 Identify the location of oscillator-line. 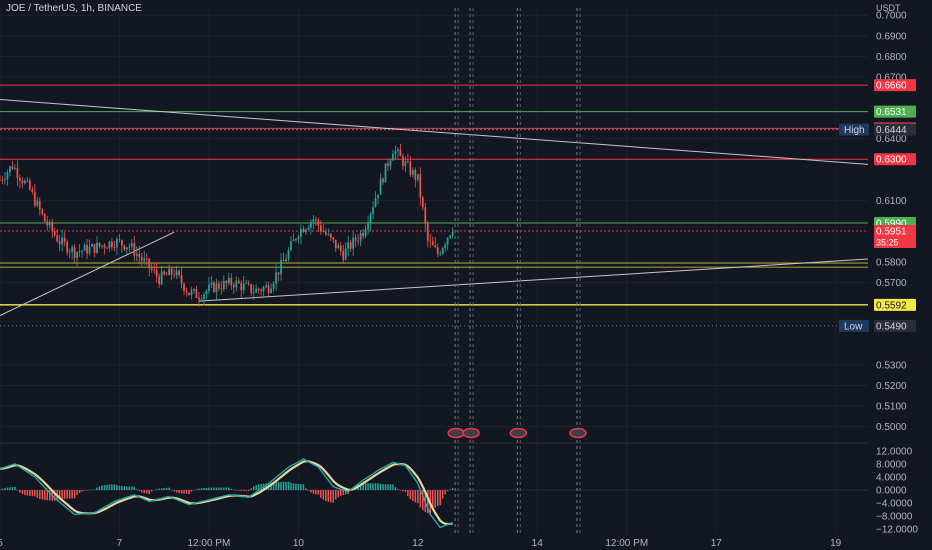
(226, 493).